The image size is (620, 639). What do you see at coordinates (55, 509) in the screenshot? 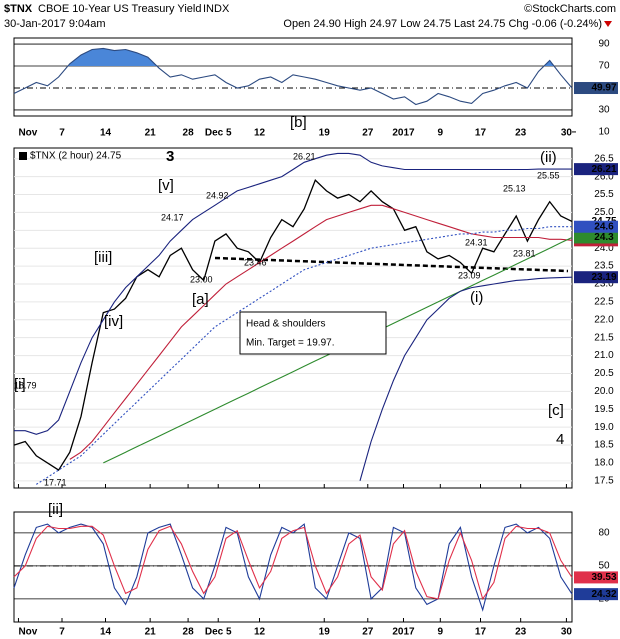
I see `wave-label: [ii]` at bounding box center [55, 509].